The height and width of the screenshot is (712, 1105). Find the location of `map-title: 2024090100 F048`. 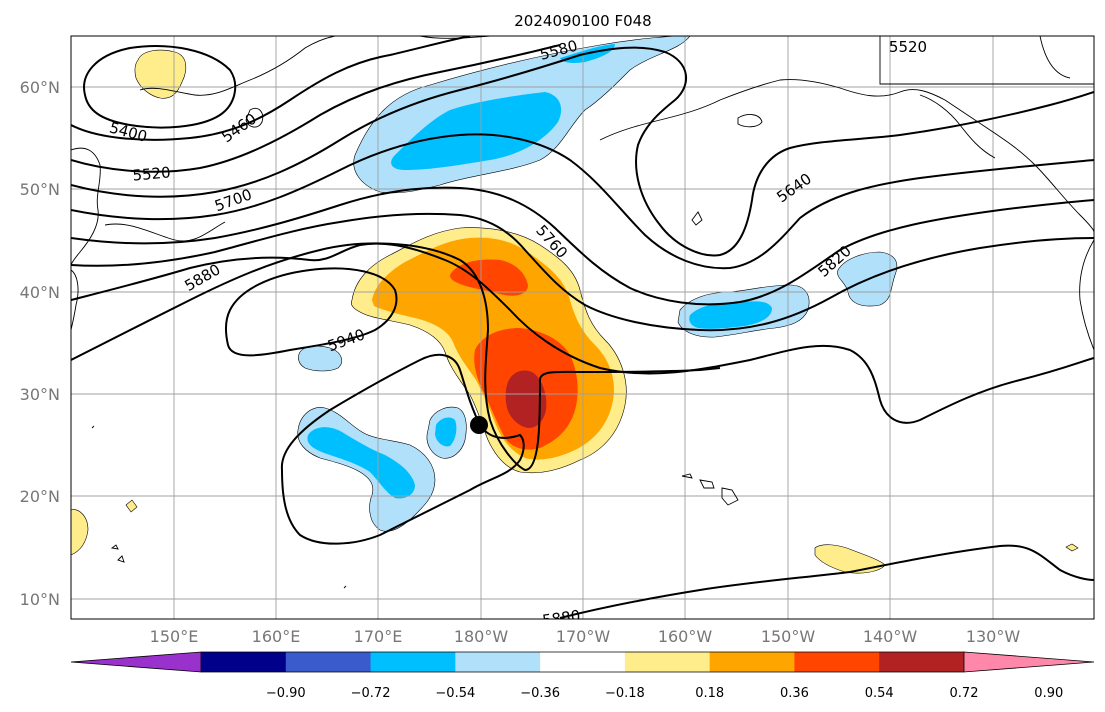

map-title: 2024090100 F048 is located at coordinates (582, 21).